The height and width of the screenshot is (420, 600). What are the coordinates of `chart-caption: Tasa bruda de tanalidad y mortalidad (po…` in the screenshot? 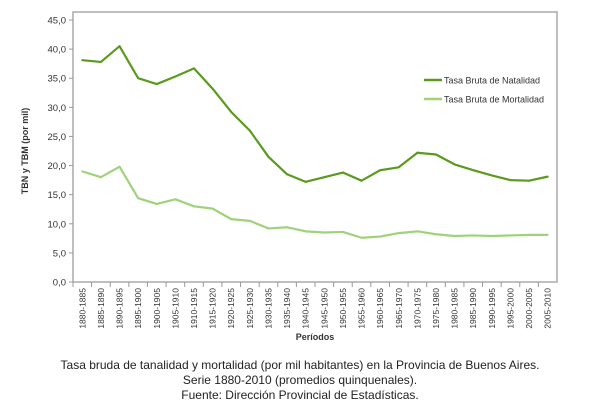 It's located at (300, 380).